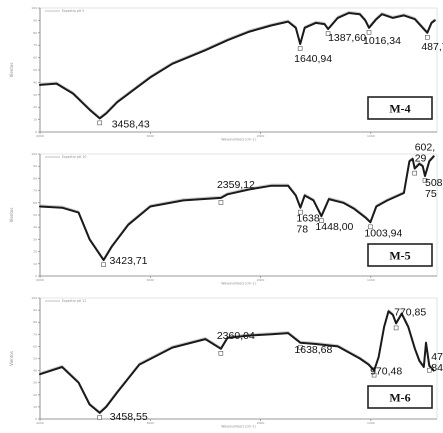  I want to click on peak-label: 3458,55, so click(129, 417).